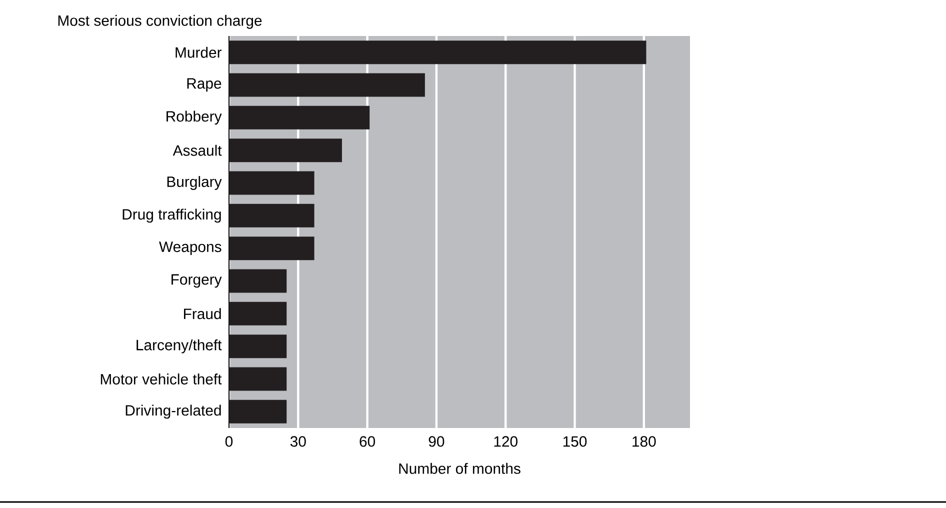  I want to click on y-tick-label: Forgery, so click(197, 281).